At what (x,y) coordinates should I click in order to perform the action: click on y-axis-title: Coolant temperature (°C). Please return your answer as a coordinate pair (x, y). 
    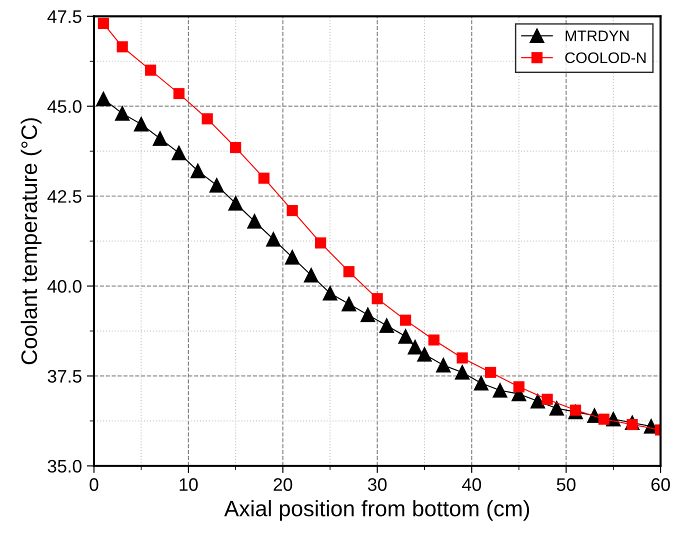
    Looking at the image, I should click on (31, 241).